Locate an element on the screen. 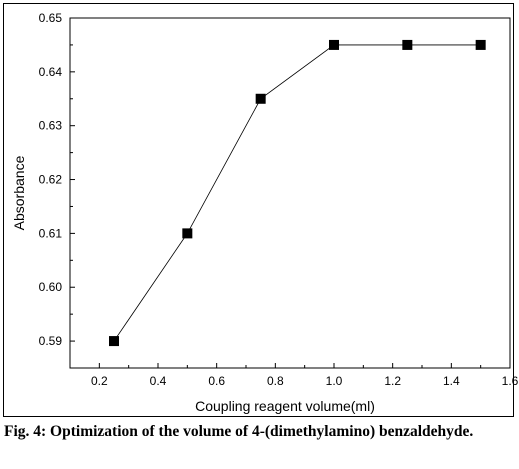 The width and height of the screenshot is (519, 469). y-axis-label: Absorbance is located at coordinates (19, 192).